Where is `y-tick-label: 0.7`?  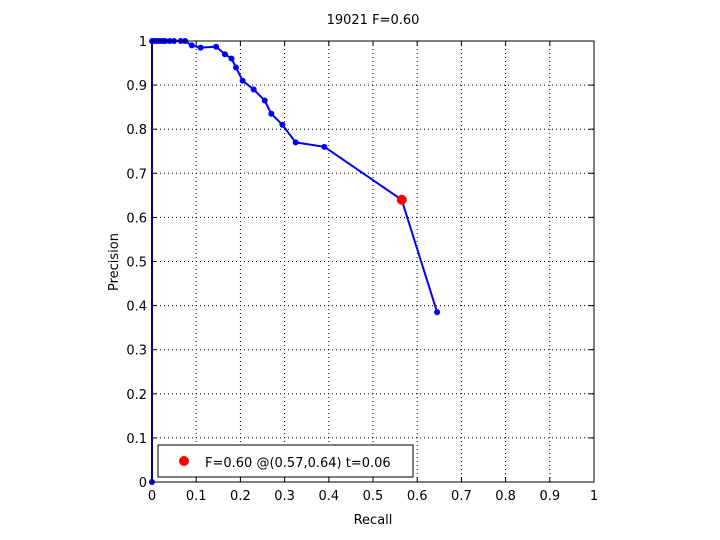
y-tick-label: 0.7 is located at coordinates (136, 174).